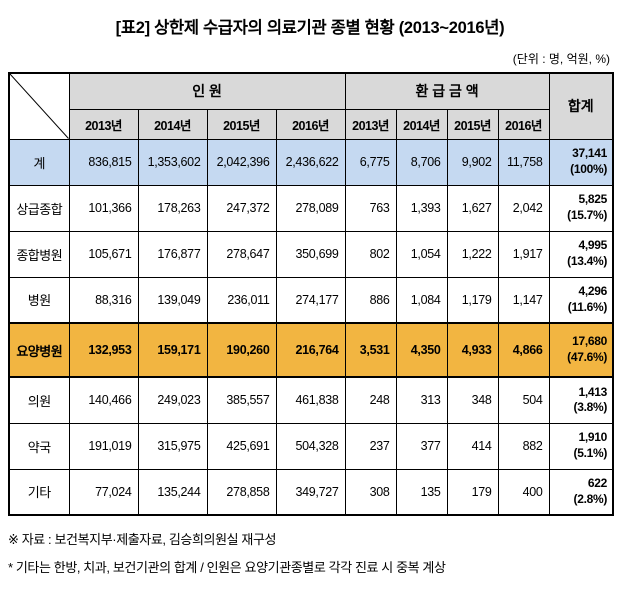 The image size is (620, 598). What do you see at coordinates (172, 208) in the screenshot?
I see `table-cell: 178,263` at bounding box center [172, 208].